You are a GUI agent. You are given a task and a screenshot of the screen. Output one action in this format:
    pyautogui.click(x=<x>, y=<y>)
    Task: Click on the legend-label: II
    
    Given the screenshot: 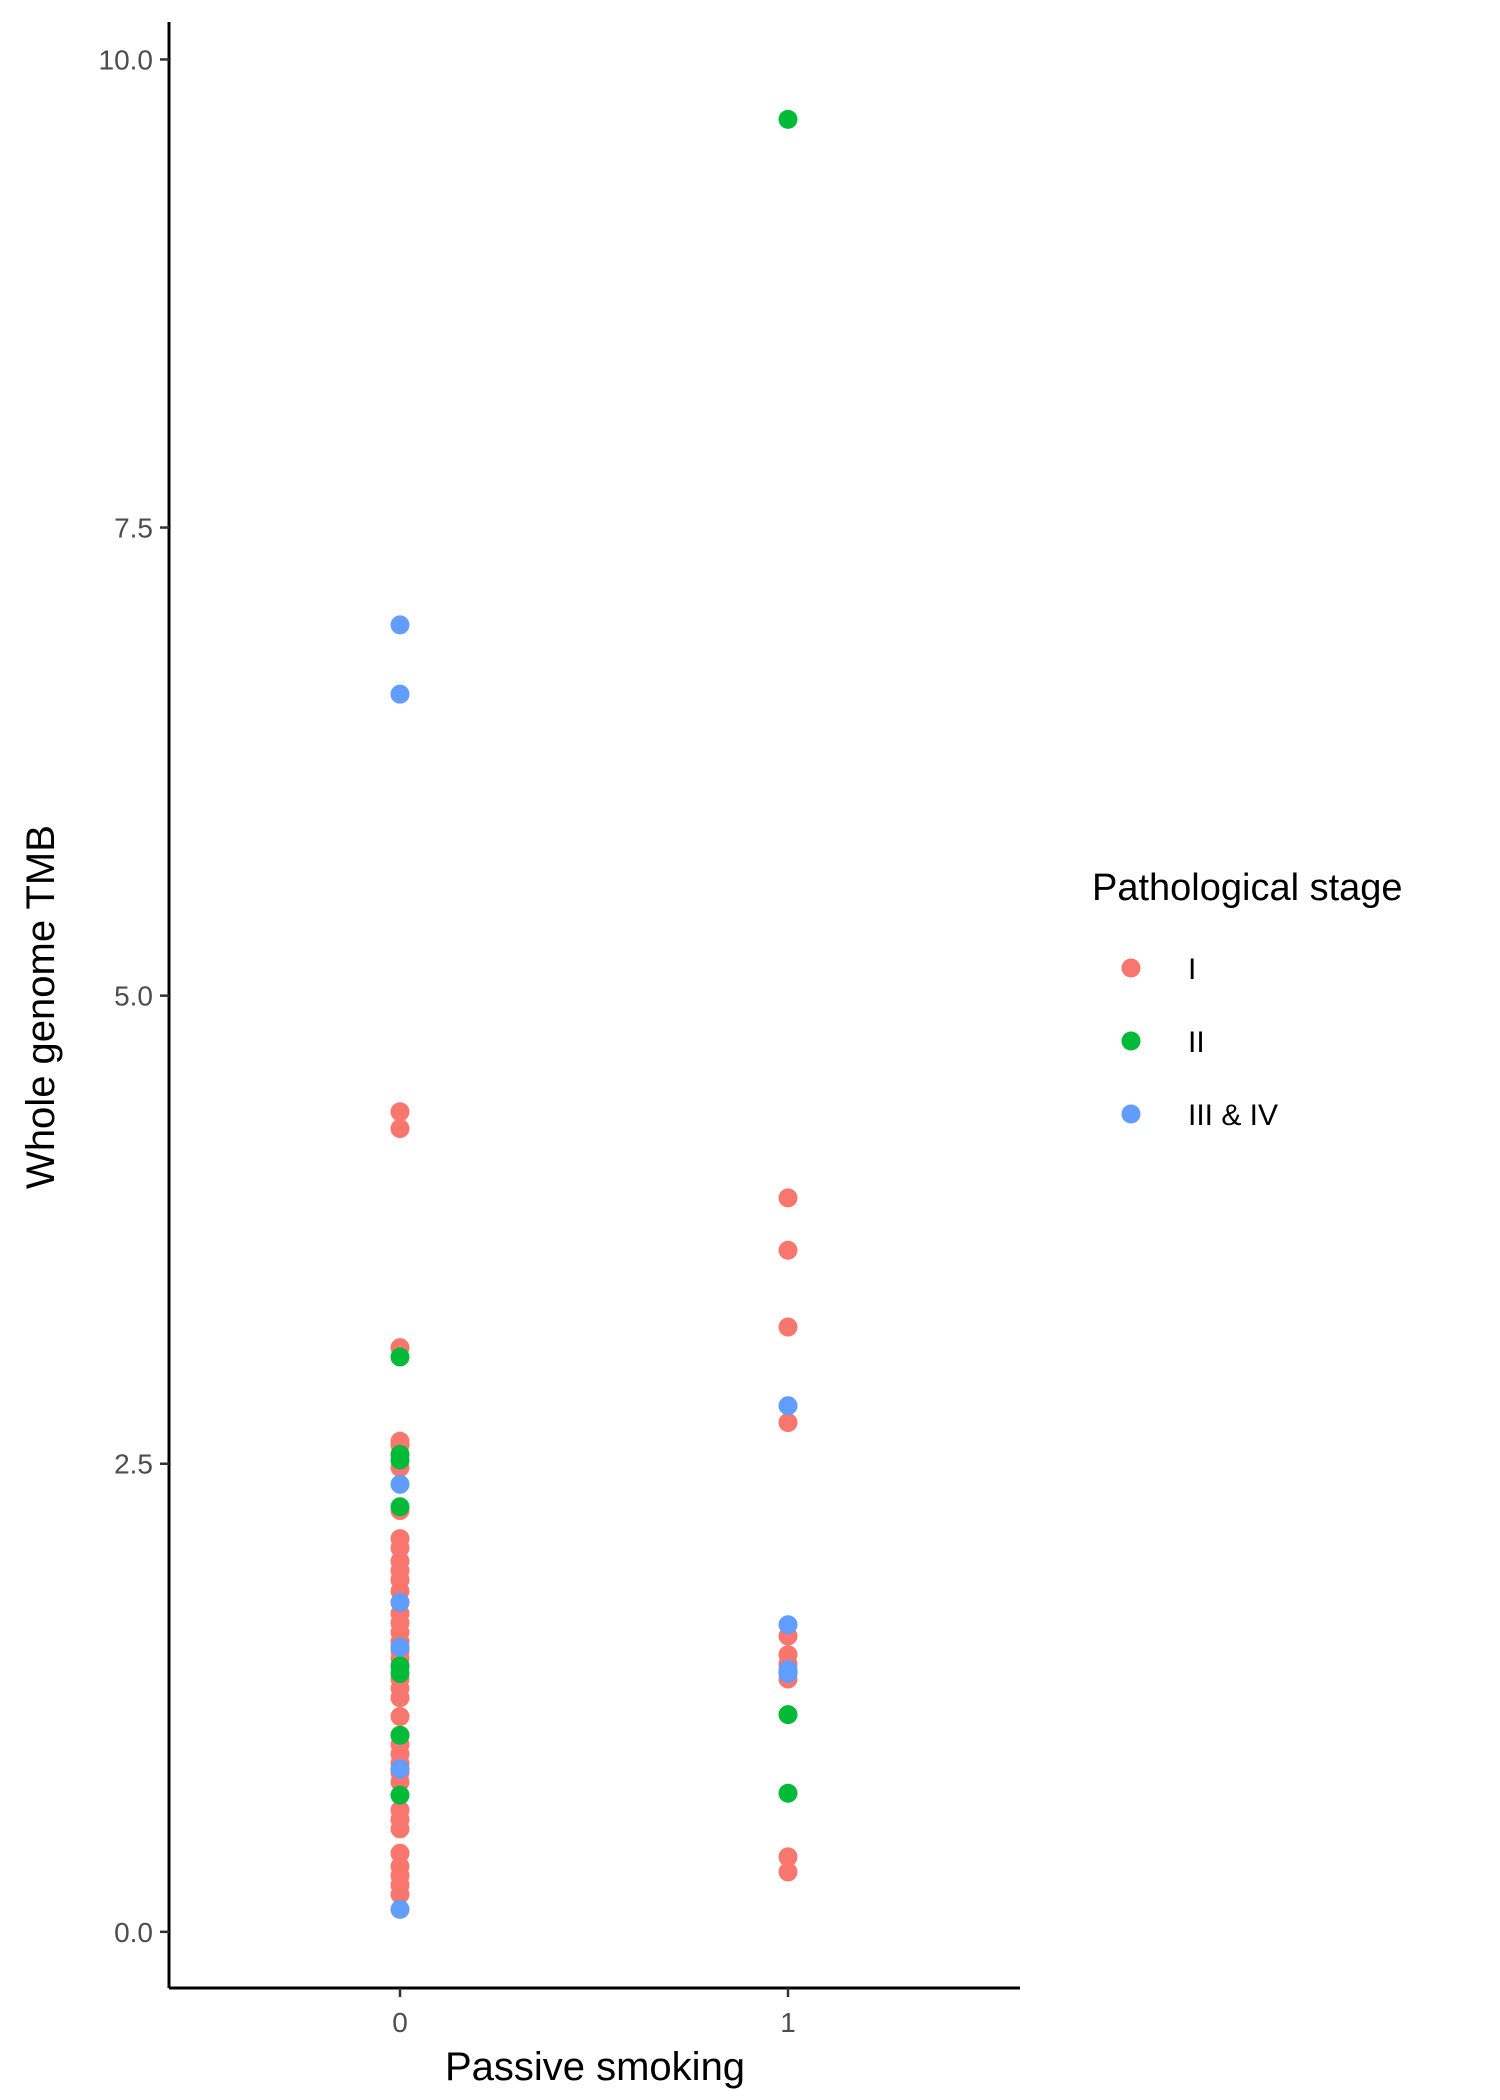 What is the action you would take?
    pyautogui.click(x=1196, y=1042)
    